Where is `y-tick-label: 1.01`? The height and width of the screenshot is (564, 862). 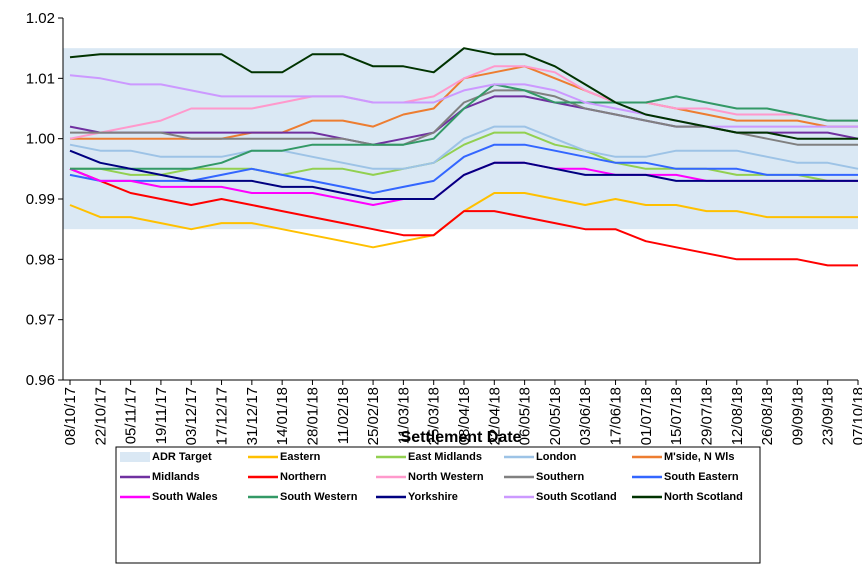 y-tick-label: 1.01 is located at coordinates (40, 78).